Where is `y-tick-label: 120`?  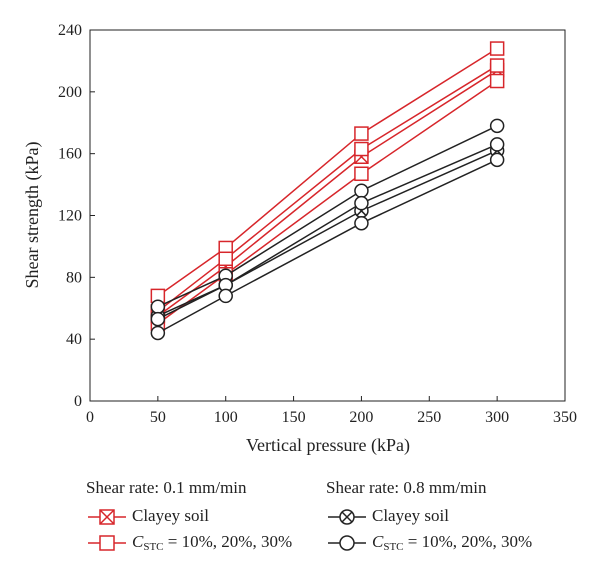 y-tick-label: 120 is located at coordinates (70, 216).